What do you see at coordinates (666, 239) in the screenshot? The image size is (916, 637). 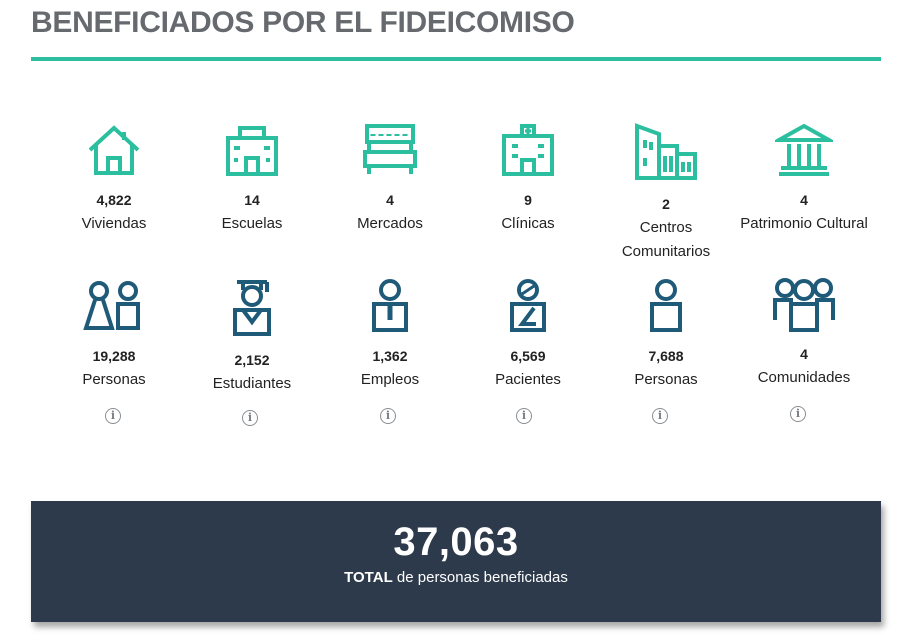 I see `stat-label: Centros Comunitarios` at bounding box center [666, 239].